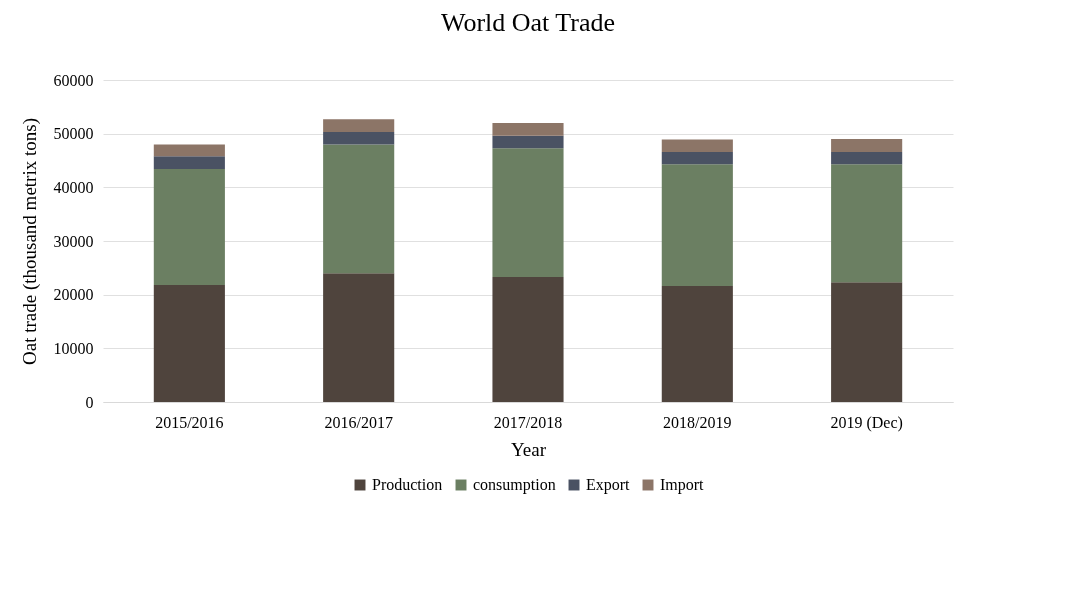 The width and height of the screenshot is (1074, 597). I want to click on chart-title: World Oat Trade, so click(528, 22).